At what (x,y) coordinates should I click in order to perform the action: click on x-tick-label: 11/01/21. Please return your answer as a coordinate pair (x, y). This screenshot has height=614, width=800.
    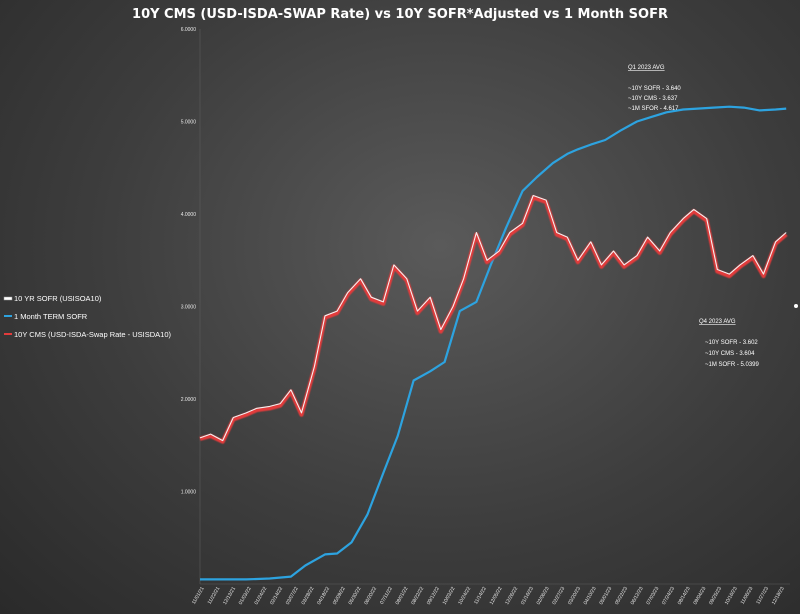
    Looking at the image, I should click on (198, 596).